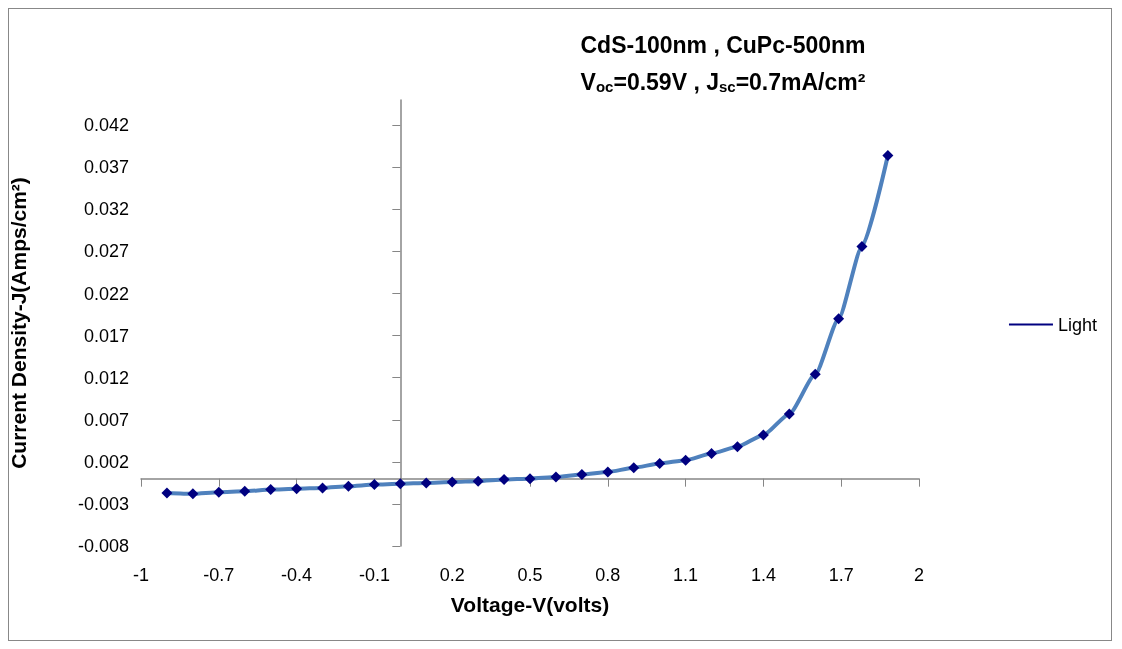 This screenshot has width=1122, height=649. I want to click on x-tick-label: 1.7, so click(841, 575).